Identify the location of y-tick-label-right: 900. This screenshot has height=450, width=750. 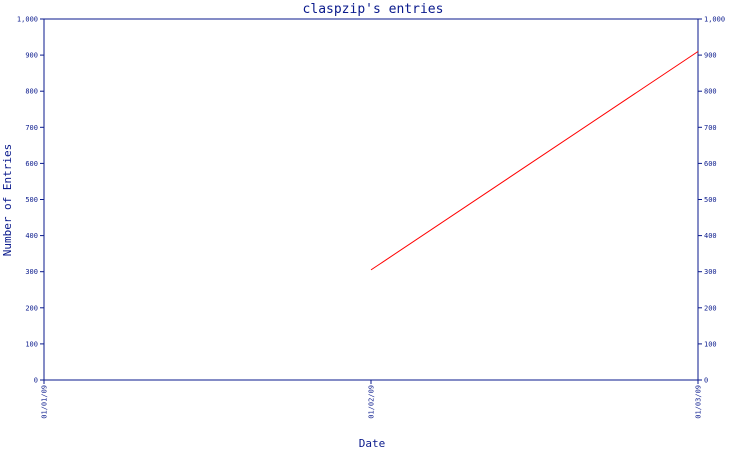
(710, 56).